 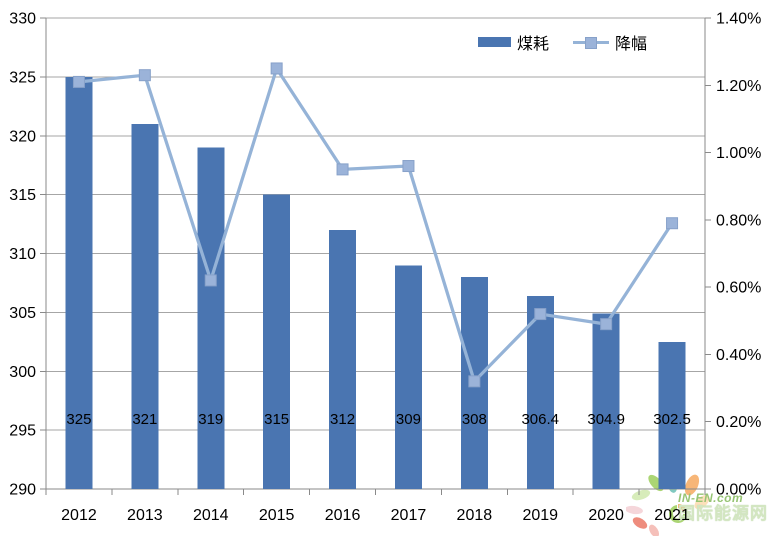 What do you see at coordinates (738, 490) in the screenshot?
I see `right-axis-tick-label: 0.00%` at bounding box center [738, 490].